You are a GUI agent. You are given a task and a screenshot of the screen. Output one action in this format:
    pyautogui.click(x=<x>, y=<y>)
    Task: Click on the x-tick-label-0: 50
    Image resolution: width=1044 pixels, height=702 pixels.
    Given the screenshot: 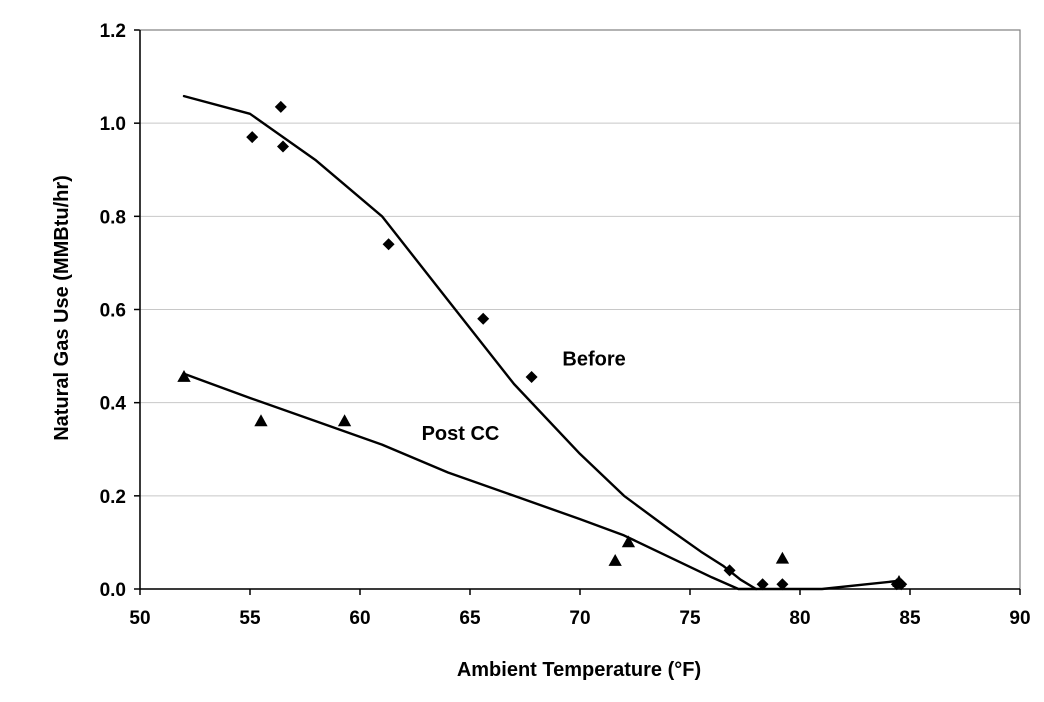 What is the action you would take?
    pyautogui.click(x=139, y=618)
    